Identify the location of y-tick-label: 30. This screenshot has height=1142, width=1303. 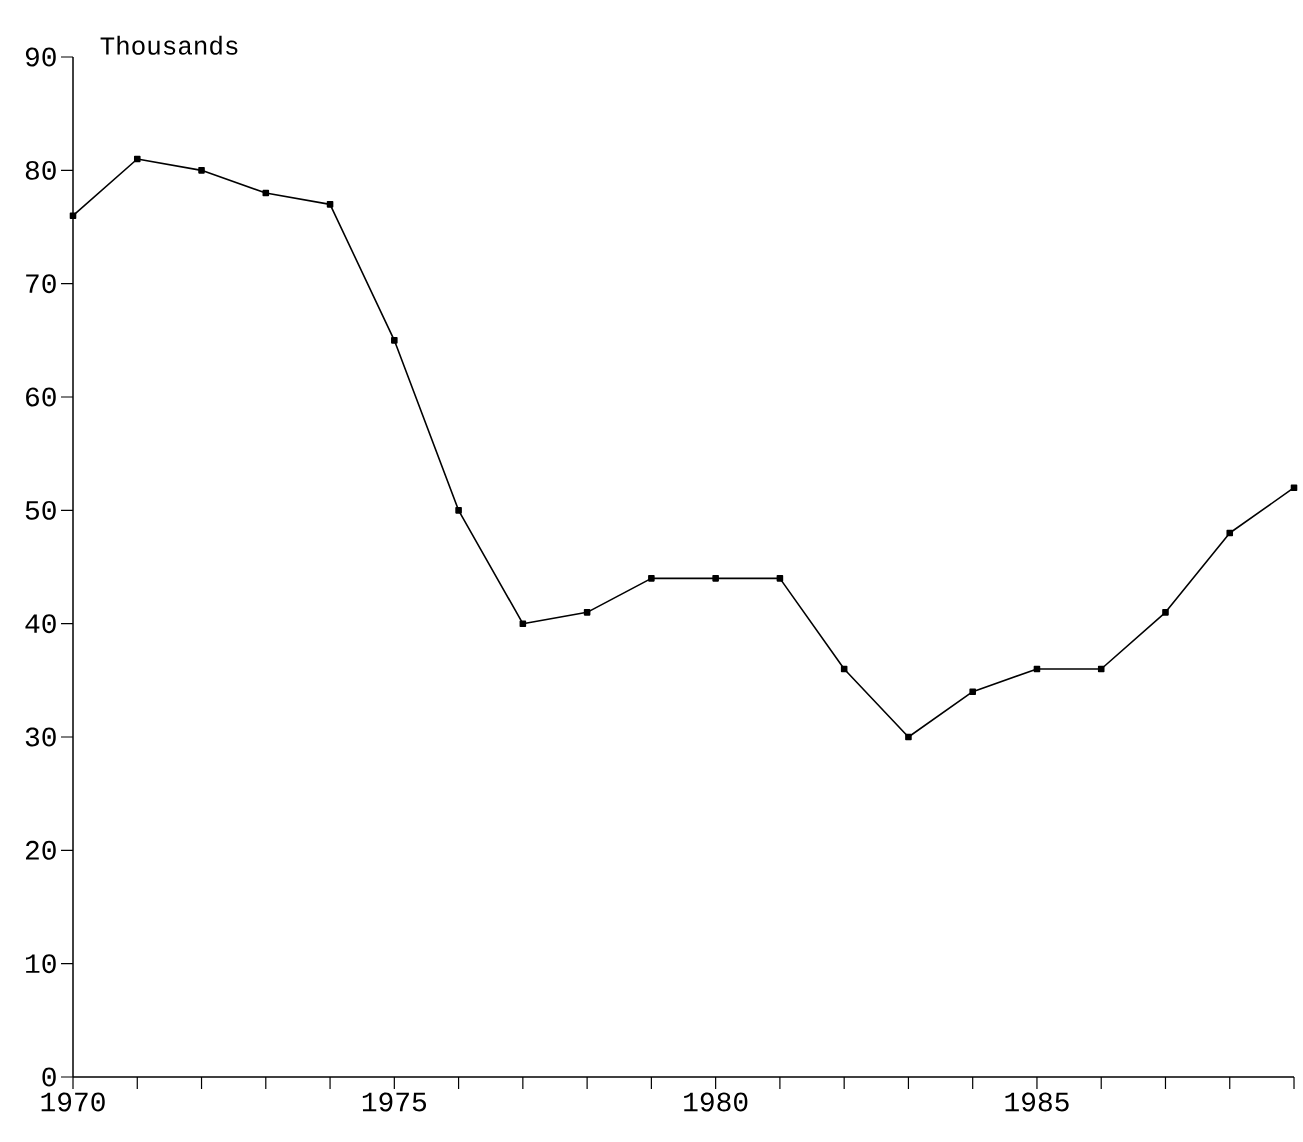
(40, 737).